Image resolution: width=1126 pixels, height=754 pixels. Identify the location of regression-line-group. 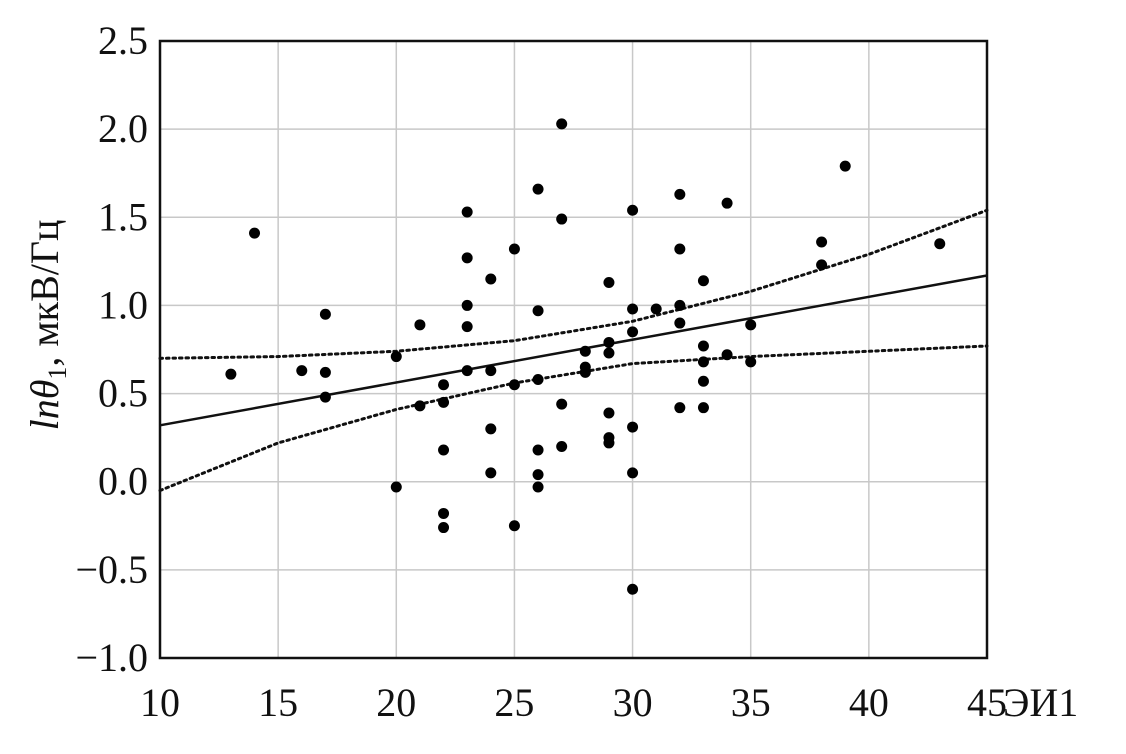
(573, 350).